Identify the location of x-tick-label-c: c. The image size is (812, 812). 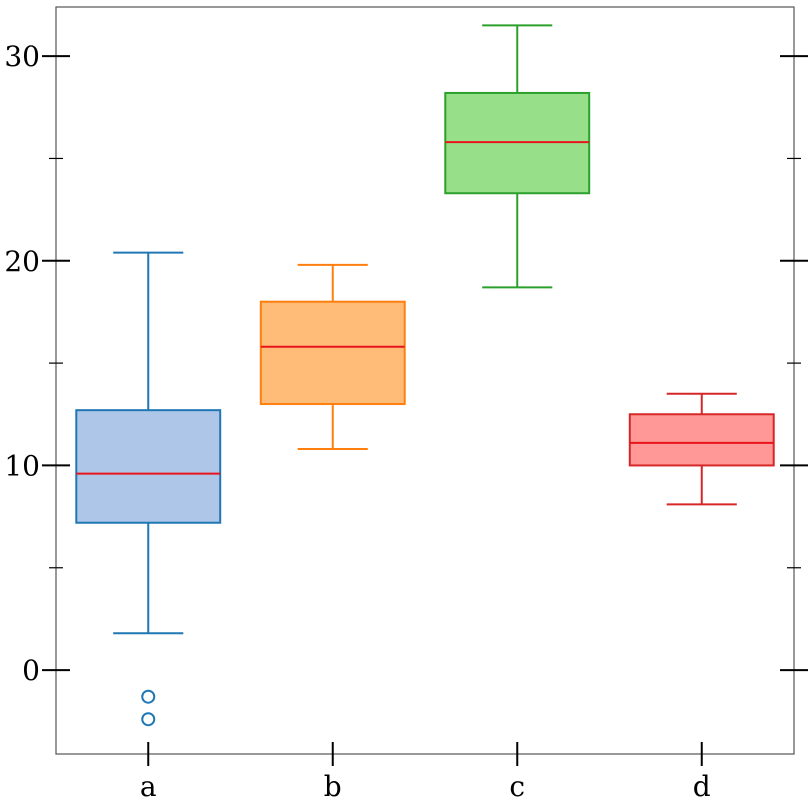
(517, 786).